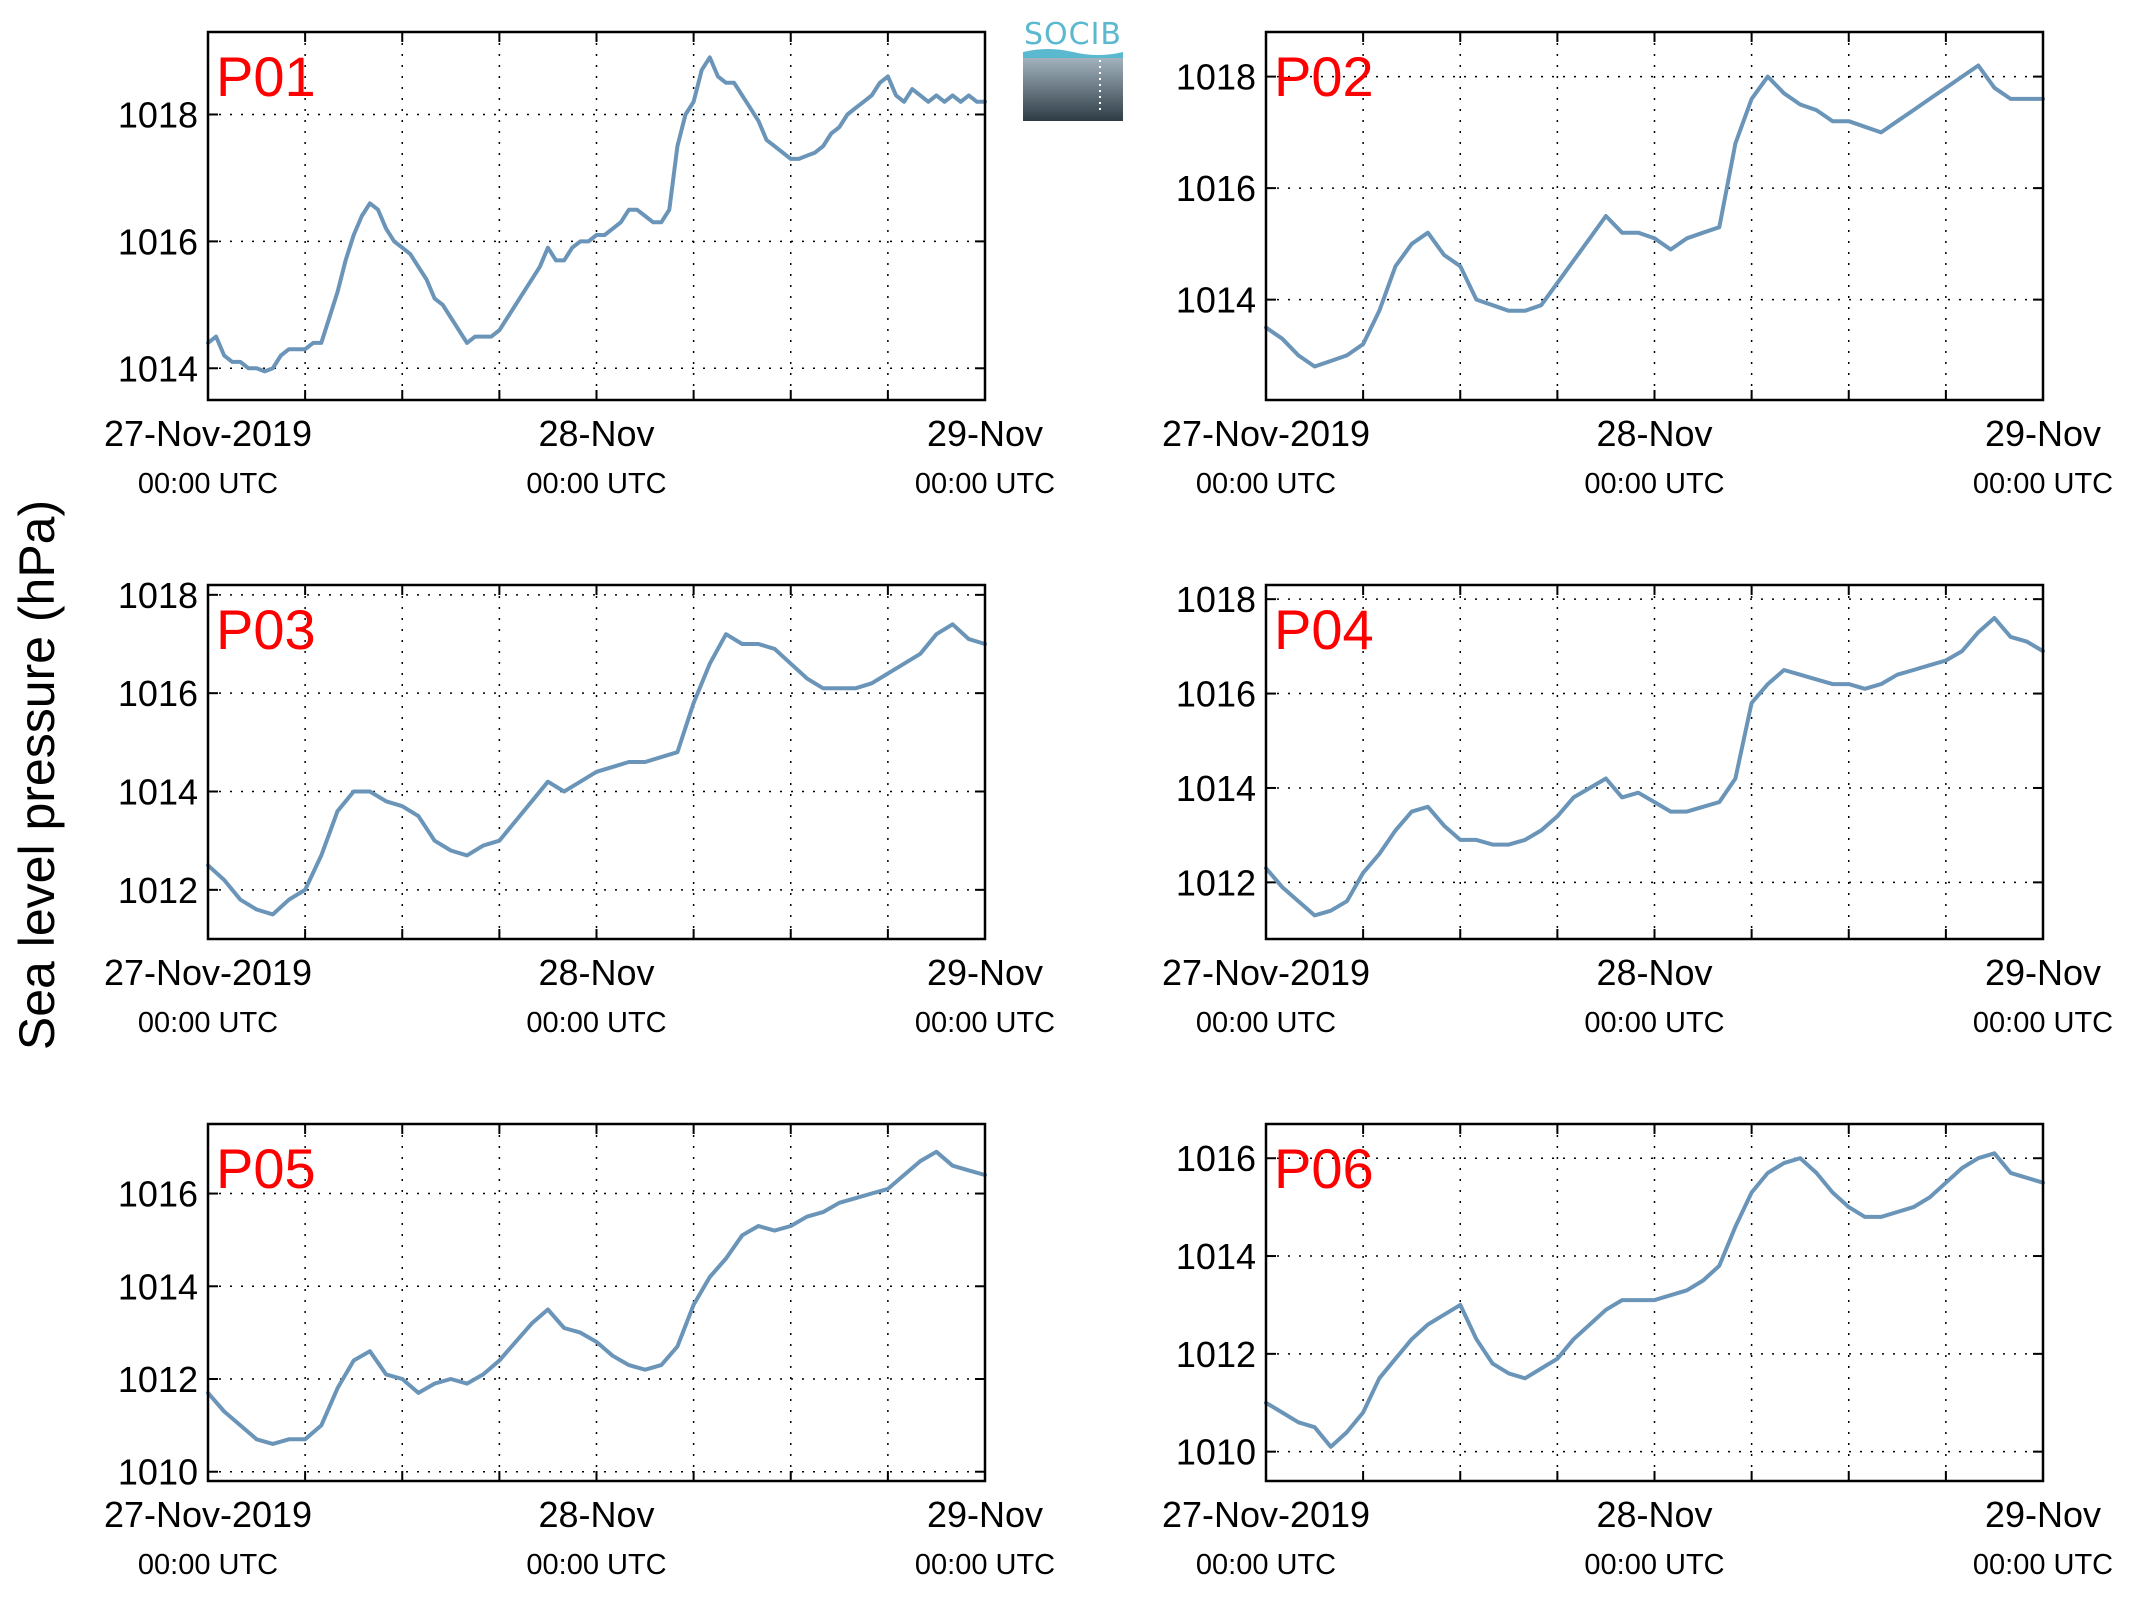  What do you see at coordinates (1324, 1168) in the screenshot?
I see `panel-label: P06` at bounding box center [1324, 1168].